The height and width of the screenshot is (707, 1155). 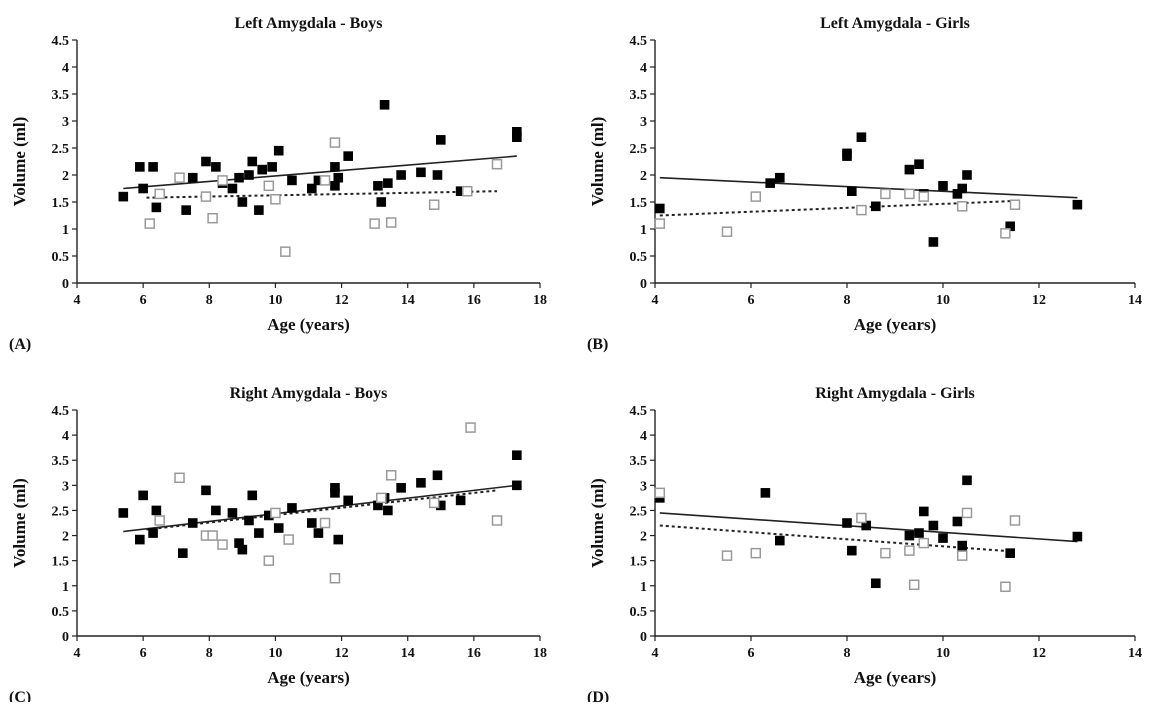 I want to click on x-tick-label: 4, so click(x=77, y=300).